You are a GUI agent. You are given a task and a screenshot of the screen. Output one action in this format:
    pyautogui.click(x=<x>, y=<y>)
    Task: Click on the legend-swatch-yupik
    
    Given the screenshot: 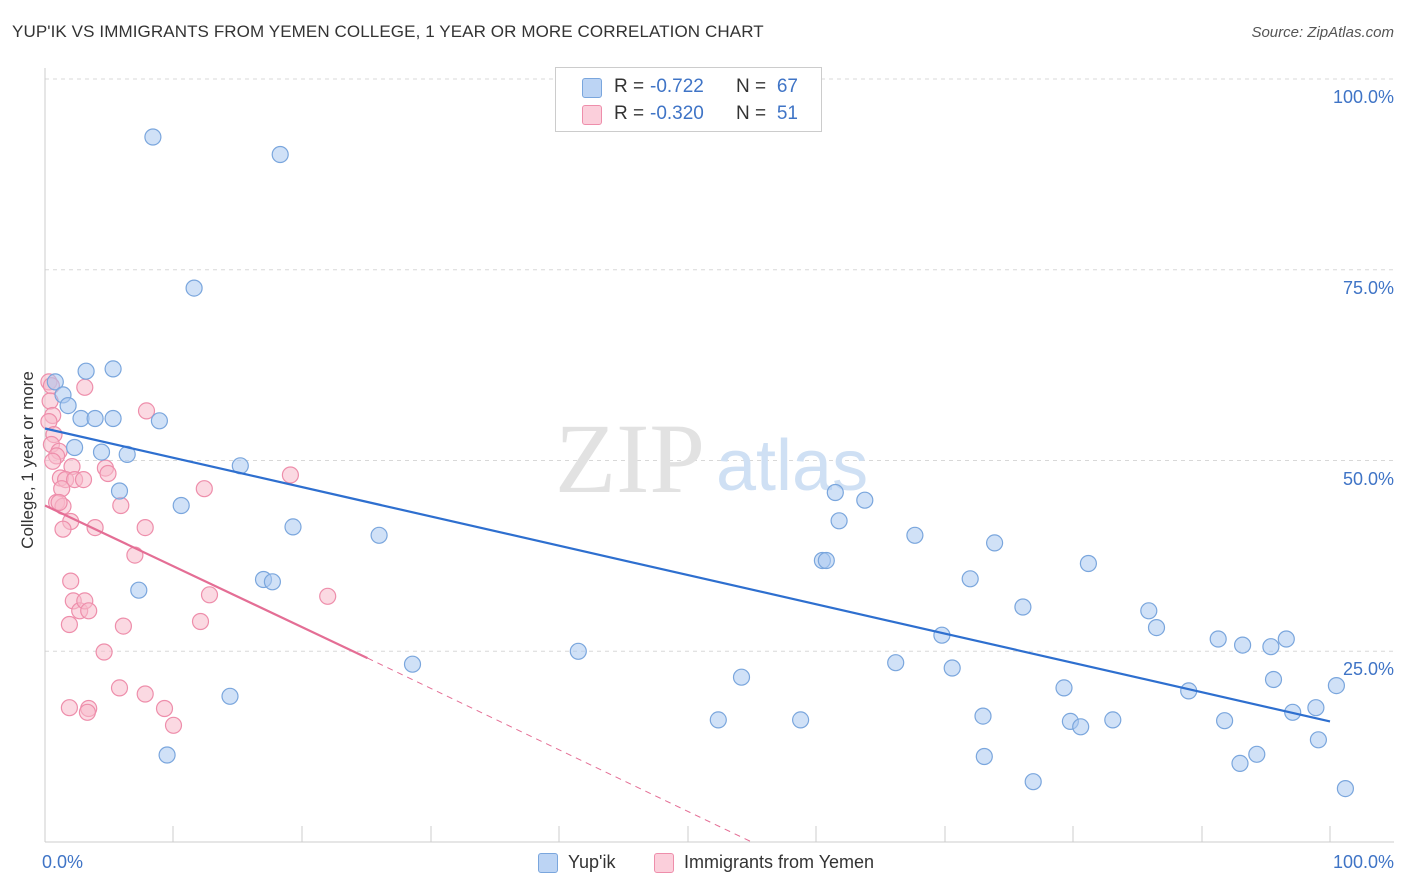 What is the action you would take?
    pyautogui.click(x=548, y=862)
    